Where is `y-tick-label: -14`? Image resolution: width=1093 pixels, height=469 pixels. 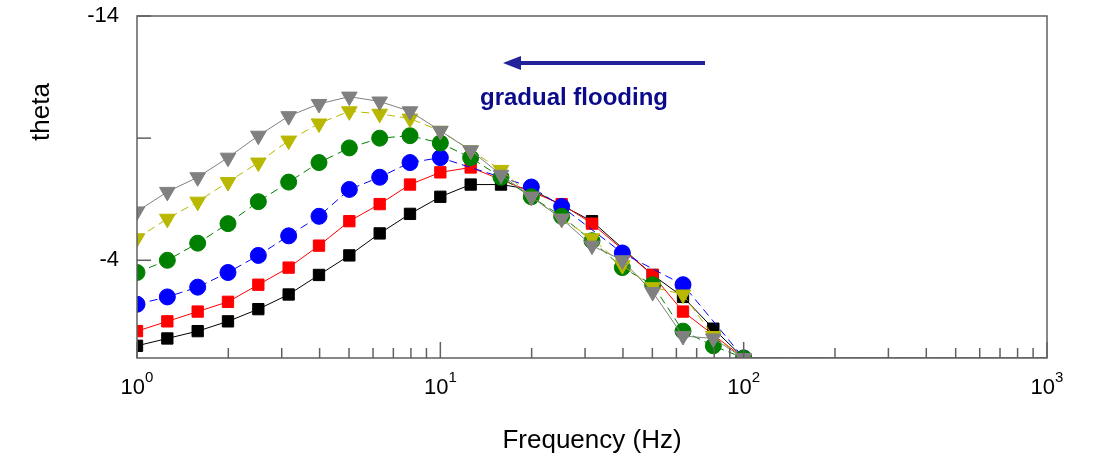 y-tick-label: -14 is located at coordinates (103, 15).